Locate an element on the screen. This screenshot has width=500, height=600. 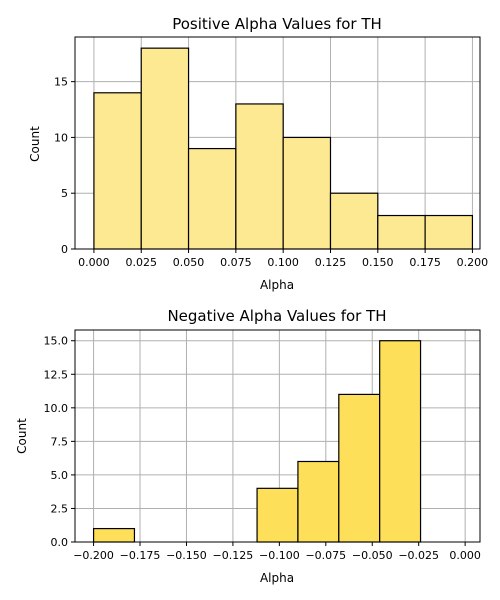
x-tick-label: 0.050 is located at coordinates (189, 262).